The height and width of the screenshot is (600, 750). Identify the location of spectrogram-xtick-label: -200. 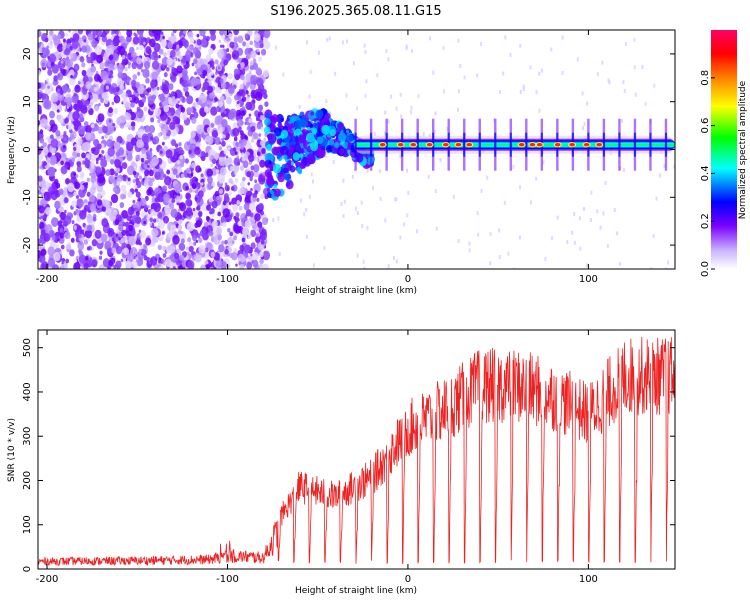
(47, 279).